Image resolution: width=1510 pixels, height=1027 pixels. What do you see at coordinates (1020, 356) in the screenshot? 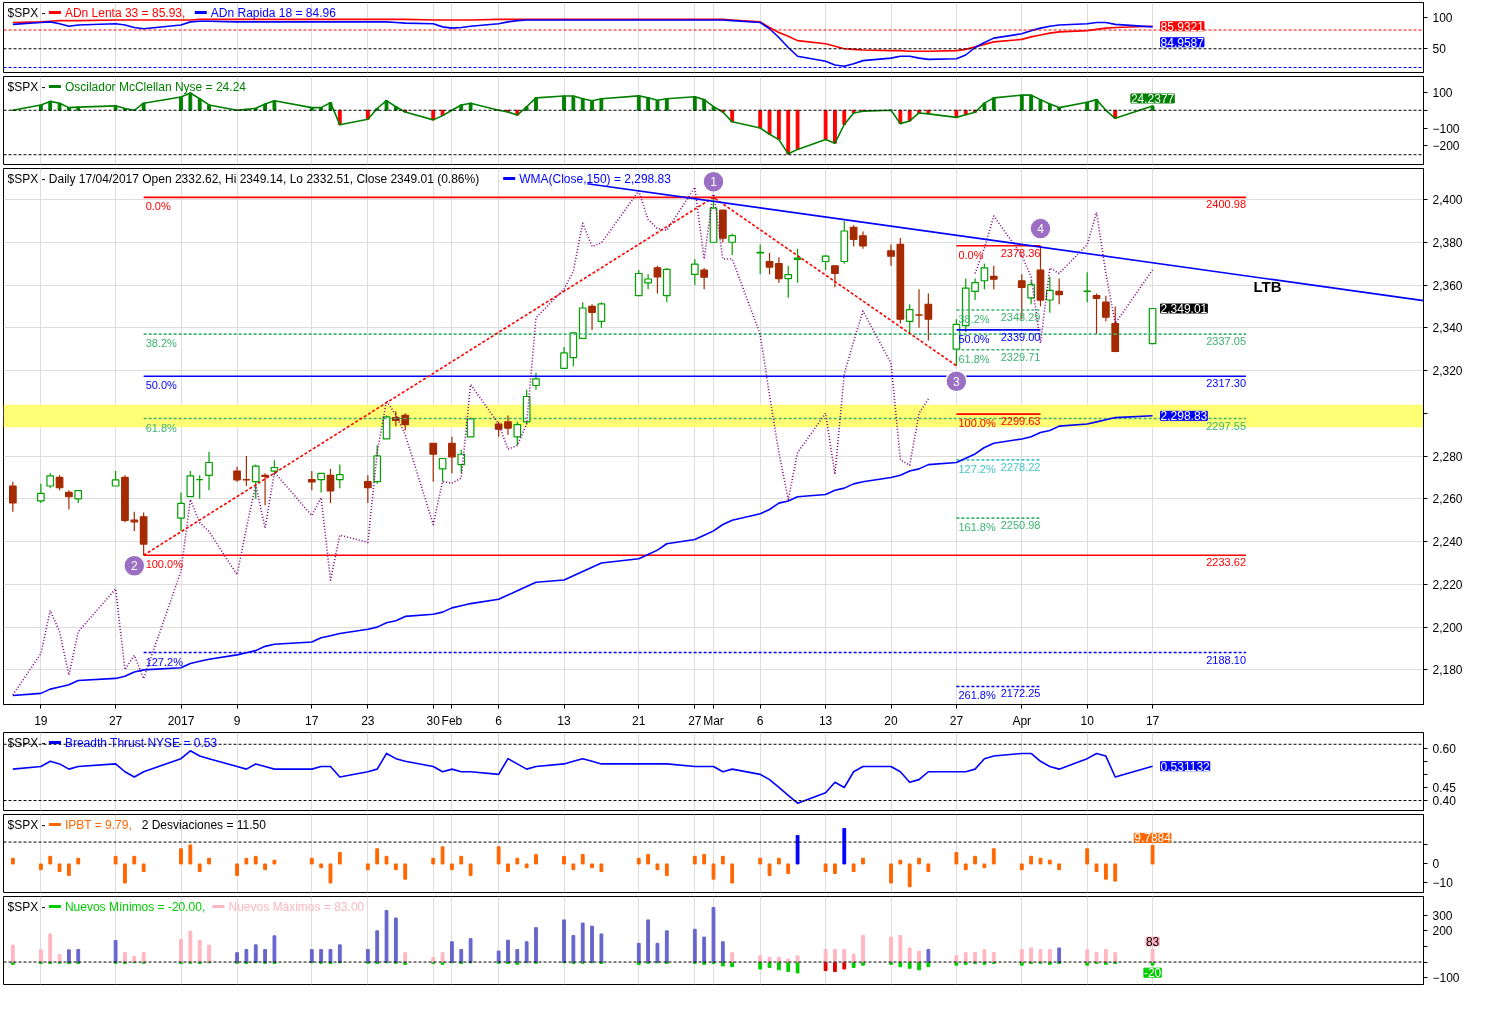
I see `data-label: 2329.71` at bounding box center [1020, 356].